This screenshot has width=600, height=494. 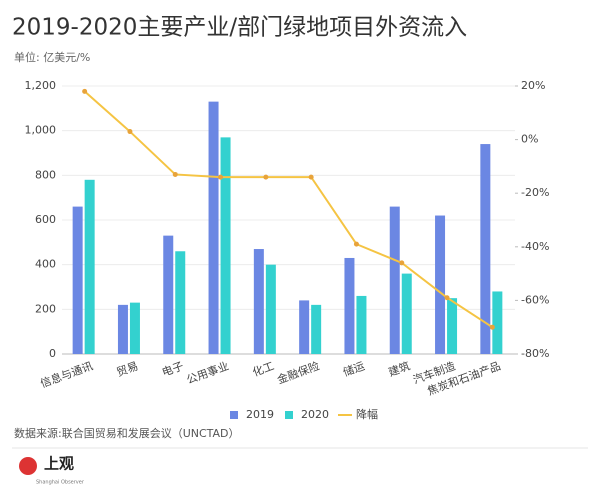 I want to click on x-tick-label: 建筑, so click(x=398, y=368).